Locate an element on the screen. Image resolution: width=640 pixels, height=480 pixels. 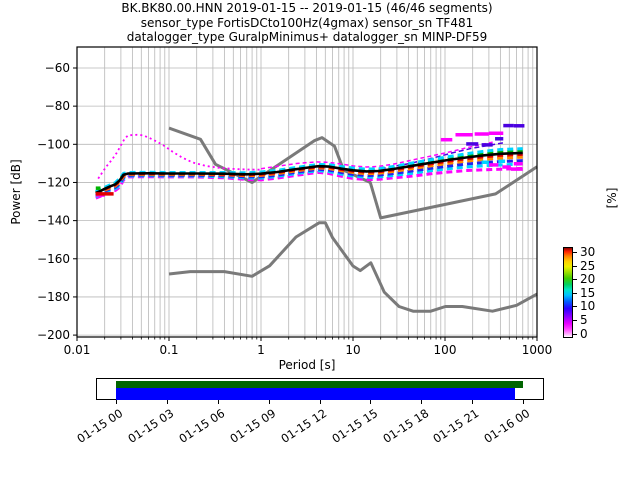
noise-model-high-NHNM is located at coordinates (353, 173).